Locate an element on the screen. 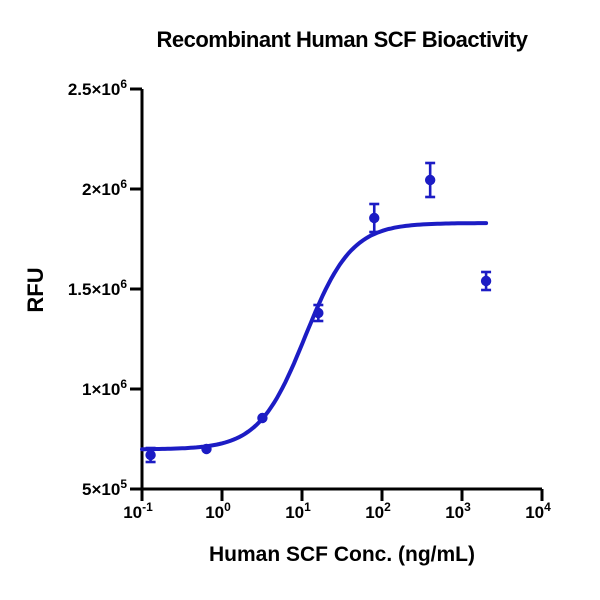 The height and width of the screenshot is (600, 600). y-tick-label: 2×10⁶ is located at coordinates (104, 188).